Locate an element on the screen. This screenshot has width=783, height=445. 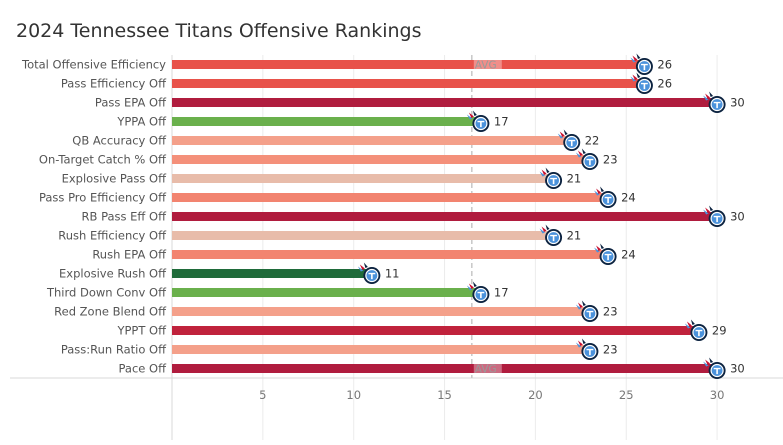
x-tick-label: 20 is located at coordinates (535, 395).